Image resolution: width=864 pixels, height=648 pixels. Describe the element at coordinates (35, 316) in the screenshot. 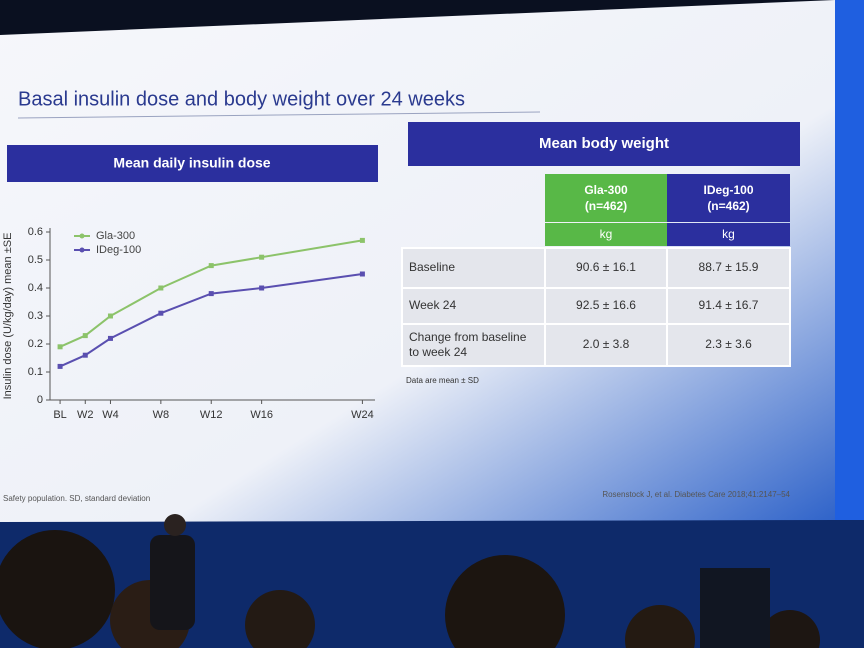

I see `y-tick-label: 0.3` at that location.